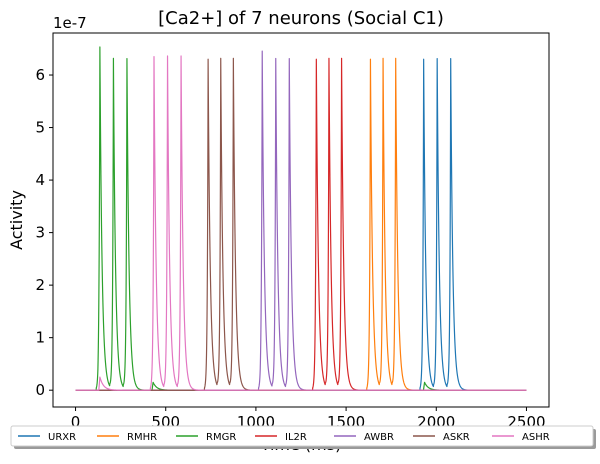 This screenshot has width=600, height=464. I want to click on y-axis-ticks: 0 1 2 3 4 5 6, so click(44, 232).